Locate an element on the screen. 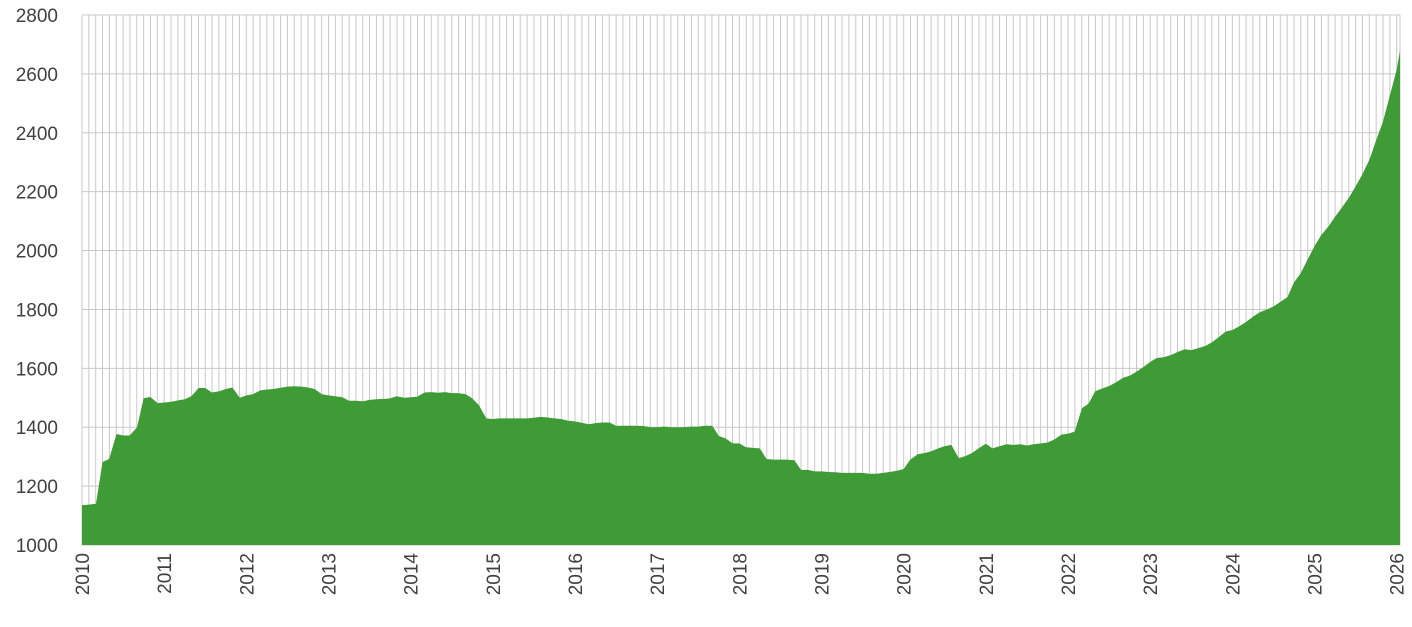 The width and height of the screenshot is (1412, 627). y-tick-label: 2800 is located at coordinates (37, 16).